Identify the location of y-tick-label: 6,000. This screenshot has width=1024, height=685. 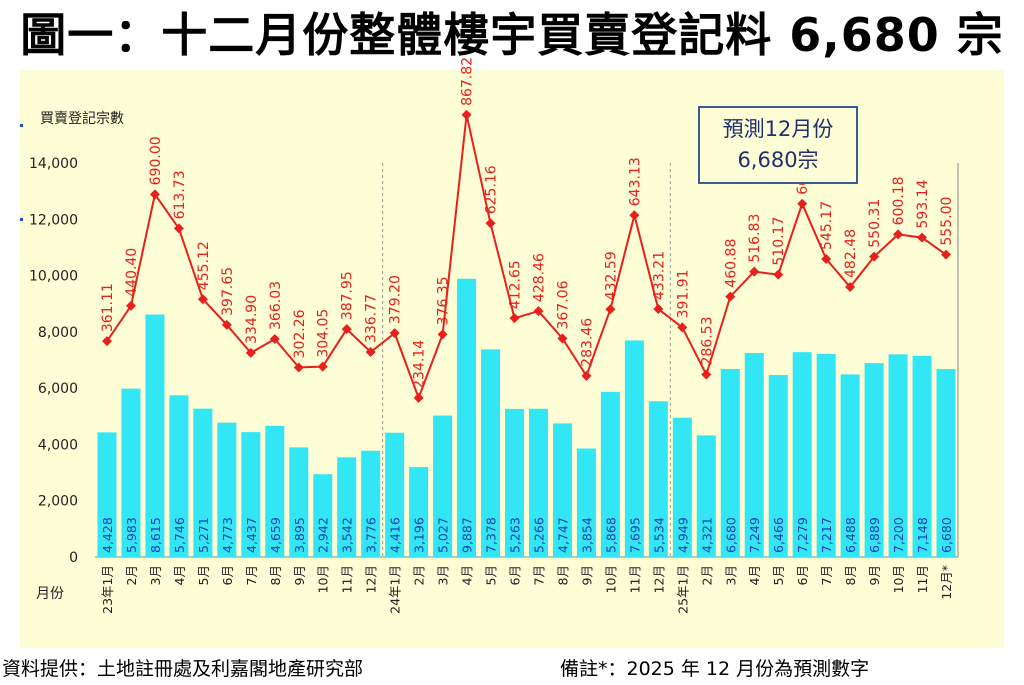
(58, 389).